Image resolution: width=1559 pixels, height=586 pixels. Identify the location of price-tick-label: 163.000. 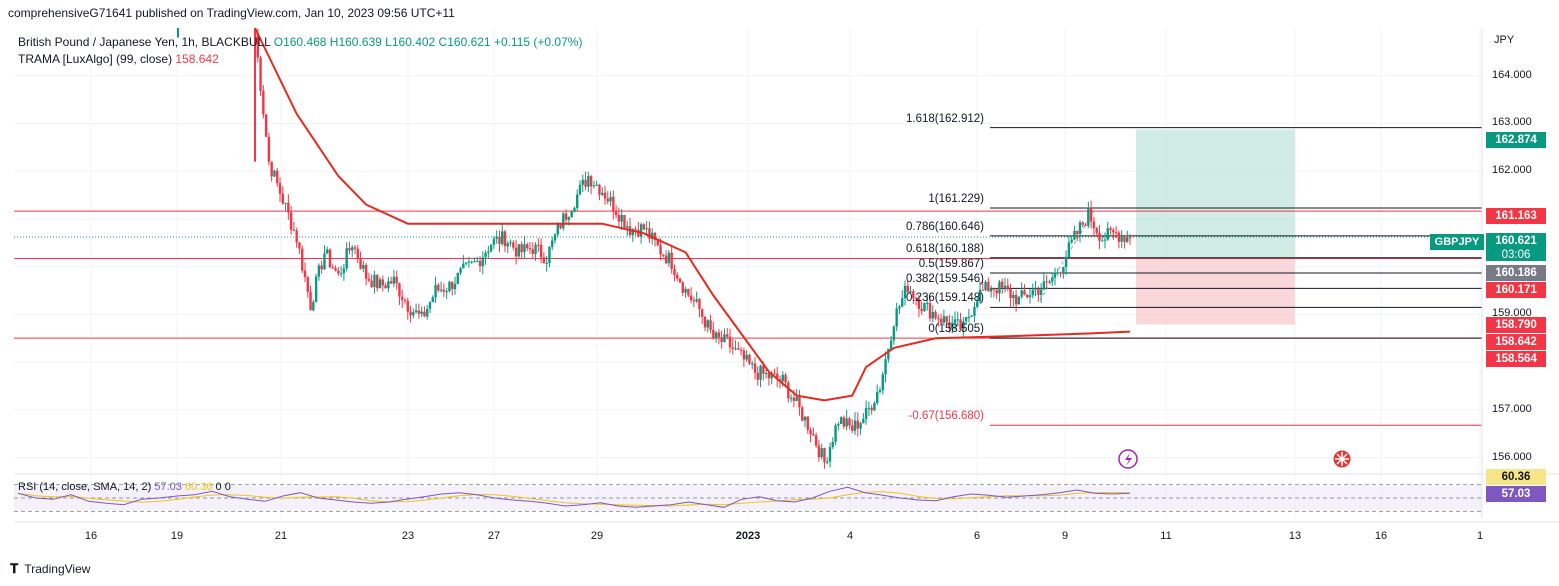
(1512, 122).